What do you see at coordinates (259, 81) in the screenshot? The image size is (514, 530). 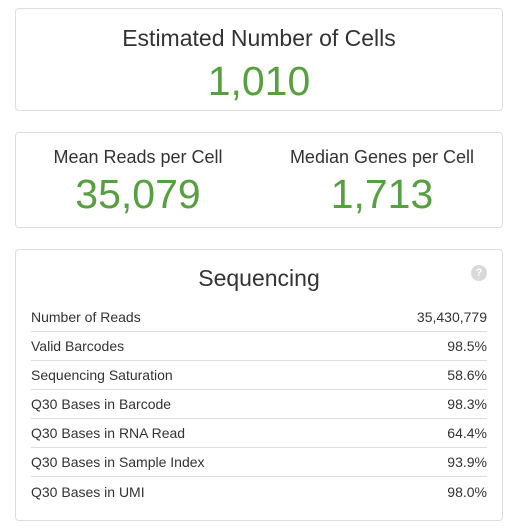 I see `estimated-cells-value: 1,010` at bounding box center [259, 81].